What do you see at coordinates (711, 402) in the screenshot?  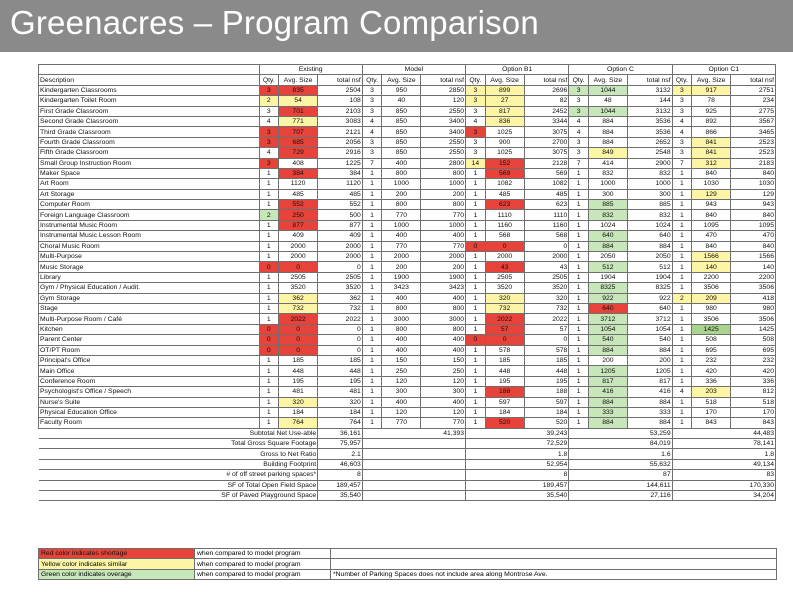 I see `avg-size-cell: 518` at bounding box center [711, 402].